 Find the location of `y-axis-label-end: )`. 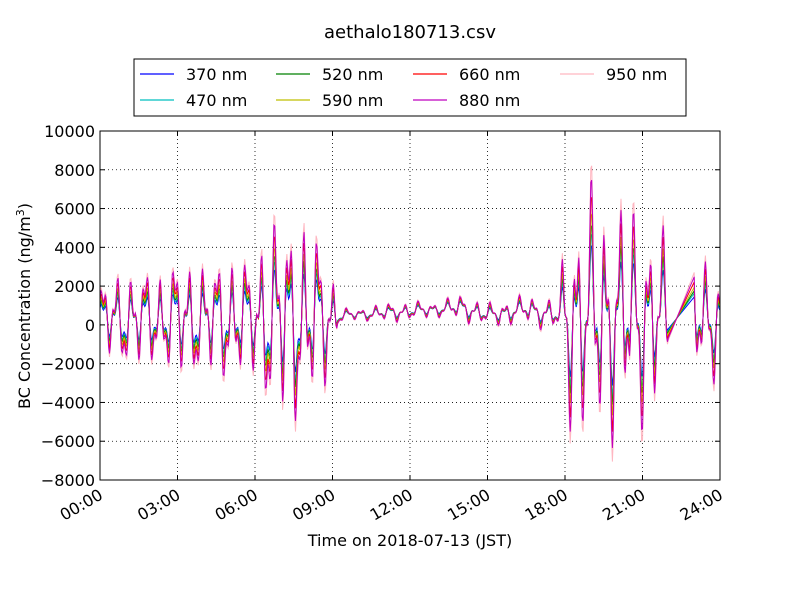

y-axis-label-end: ) is located at coordinates (24, 206).